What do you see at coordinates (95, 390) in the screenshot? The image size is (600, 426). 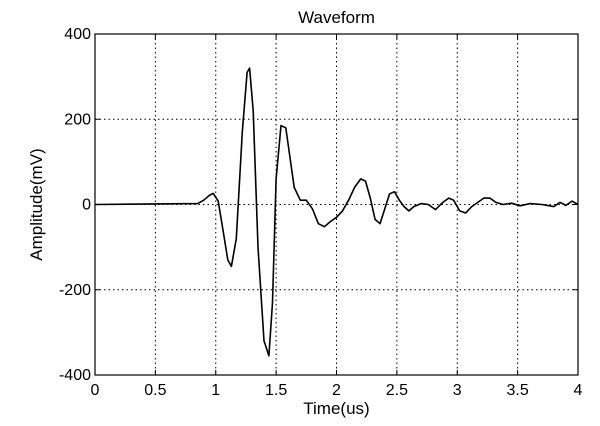 I see `x-tick-label: 0` at bounding box center [95, 390].